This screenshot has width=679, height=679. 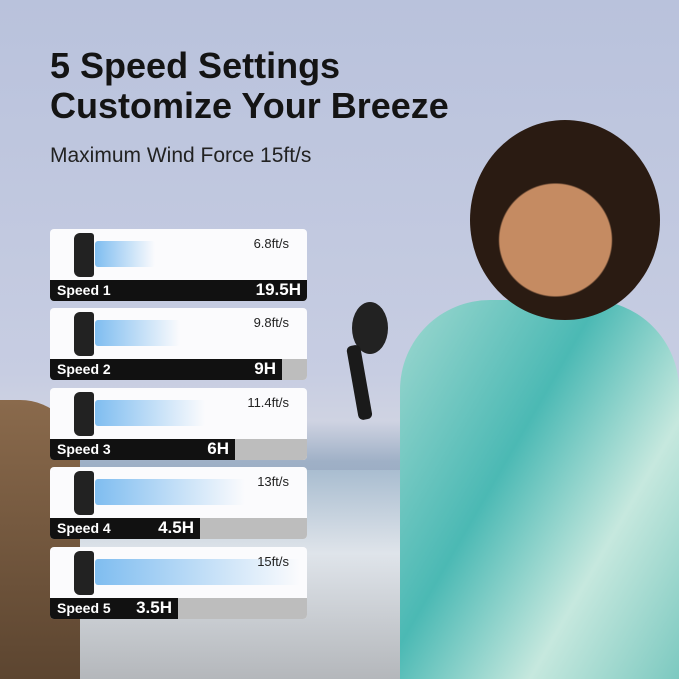 I want to click on runtime-label: 9H, so click(x=265, y=368).